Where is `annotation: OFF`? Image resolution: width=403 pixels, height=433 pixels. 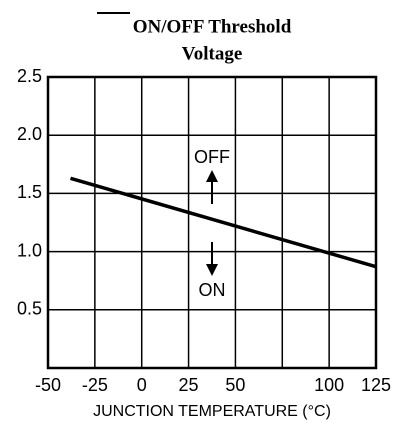
annotation: OFF is located at coordinates (212, 157).